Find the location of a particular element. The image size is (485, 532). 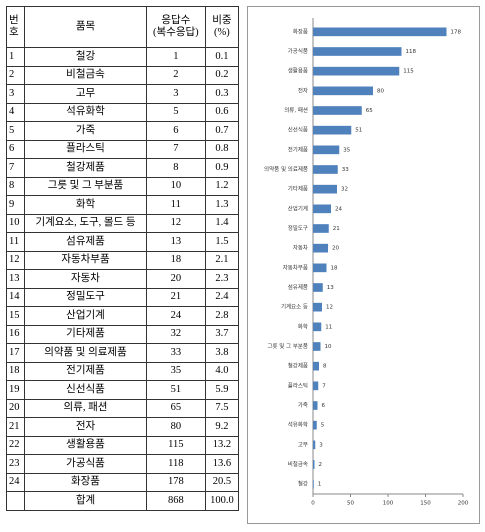

y-tick-label: 가죽 is located at coordinates (303, 405).